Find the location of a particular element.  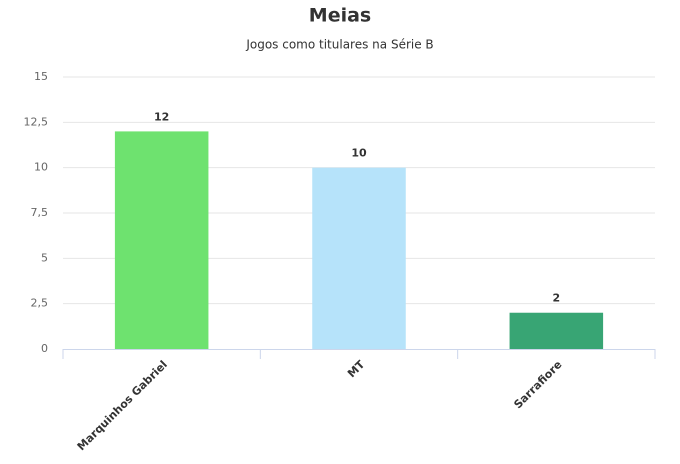

y-tick-label: 2,5 is located at coordinates (40, 303).